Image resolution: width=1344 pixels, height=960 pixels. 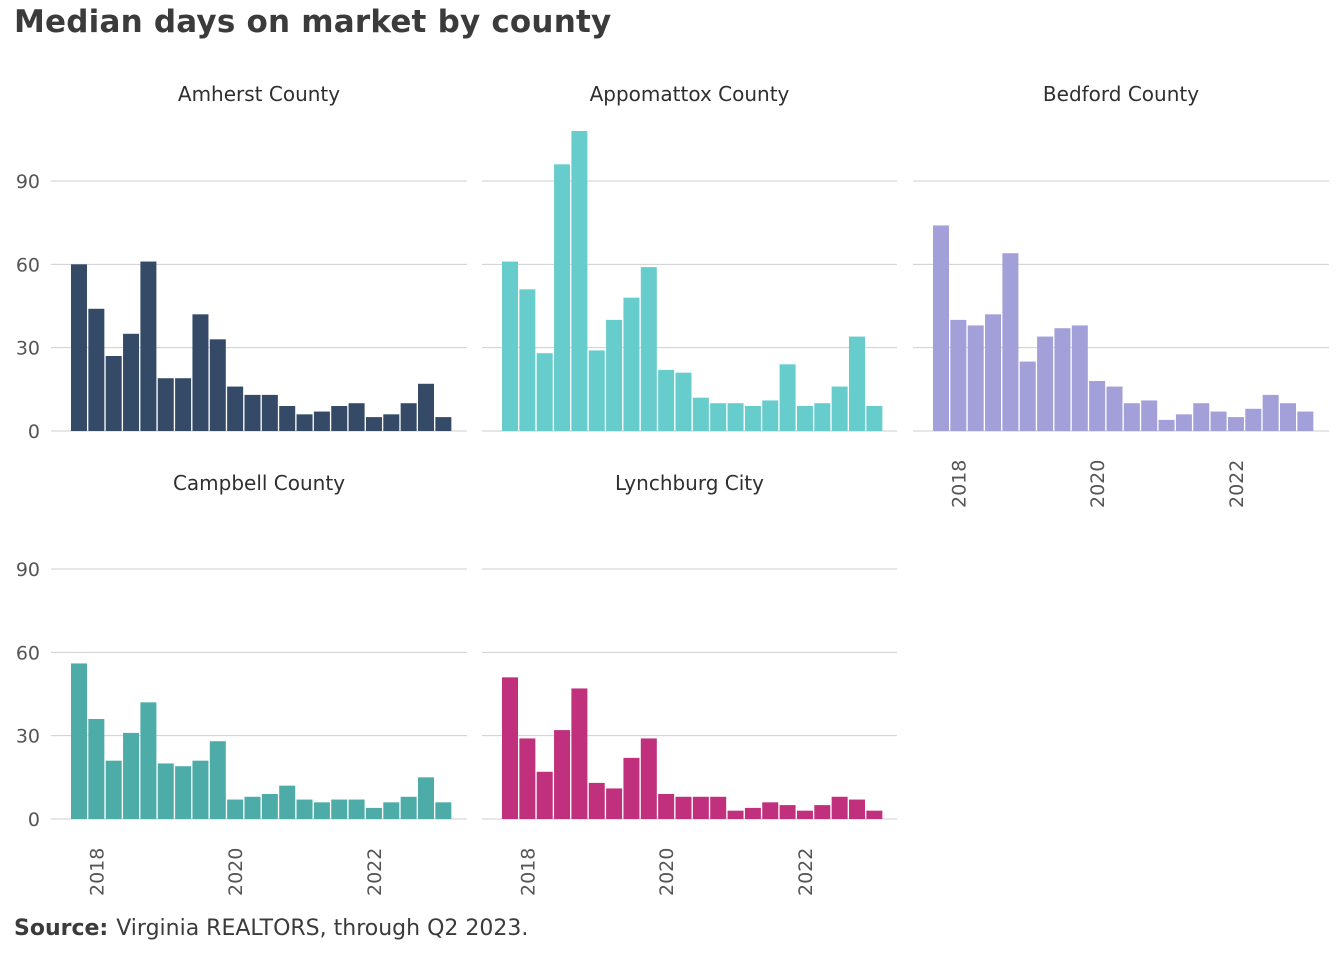 I want to click on source-label: Source:, so click(x=61, y=928).